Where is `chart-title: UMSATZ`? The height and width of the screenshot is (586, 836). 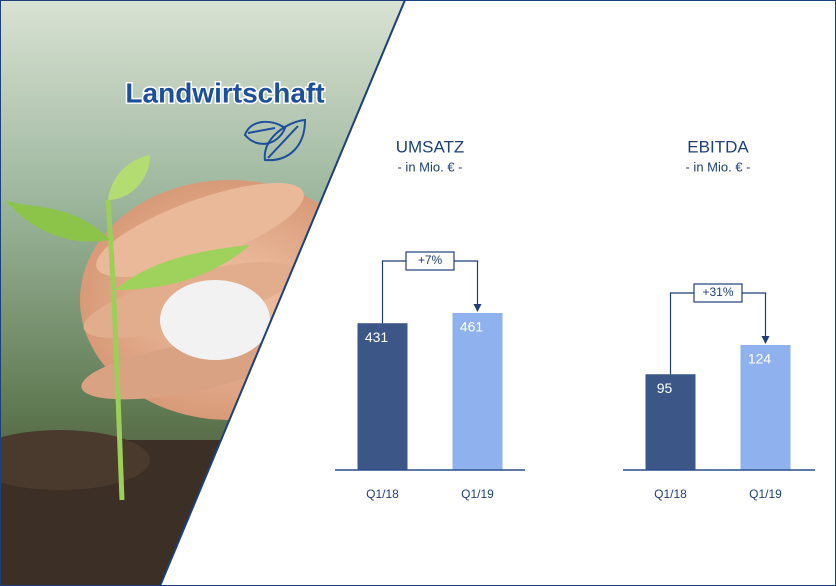 chart-title: UMSATZ is located at coordinates (430, 146).